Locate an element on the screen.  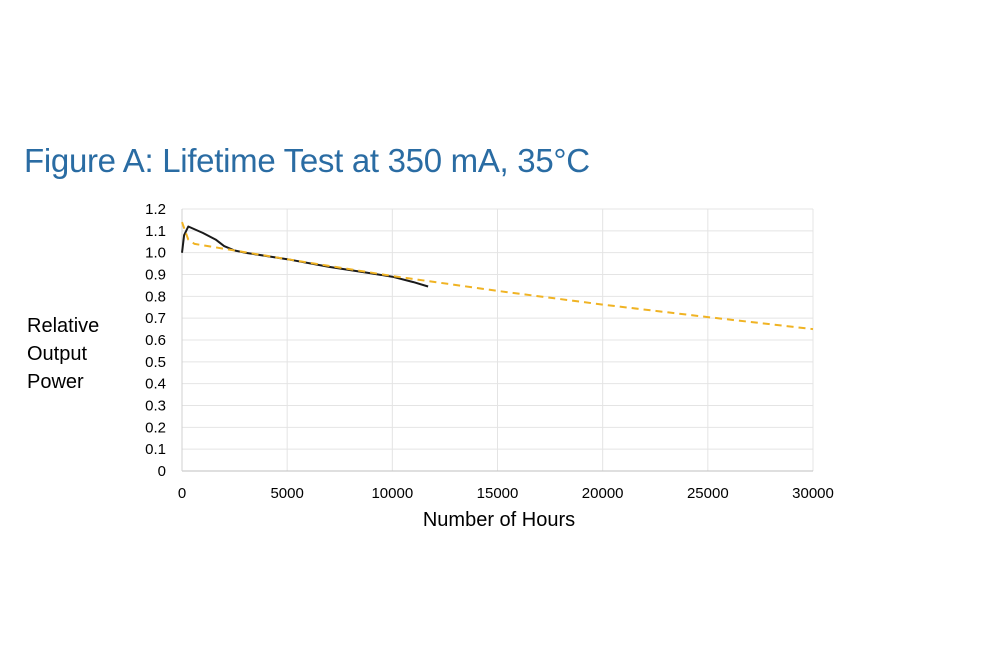
y-tick-label: 0 is located at coordinates (162, 471).